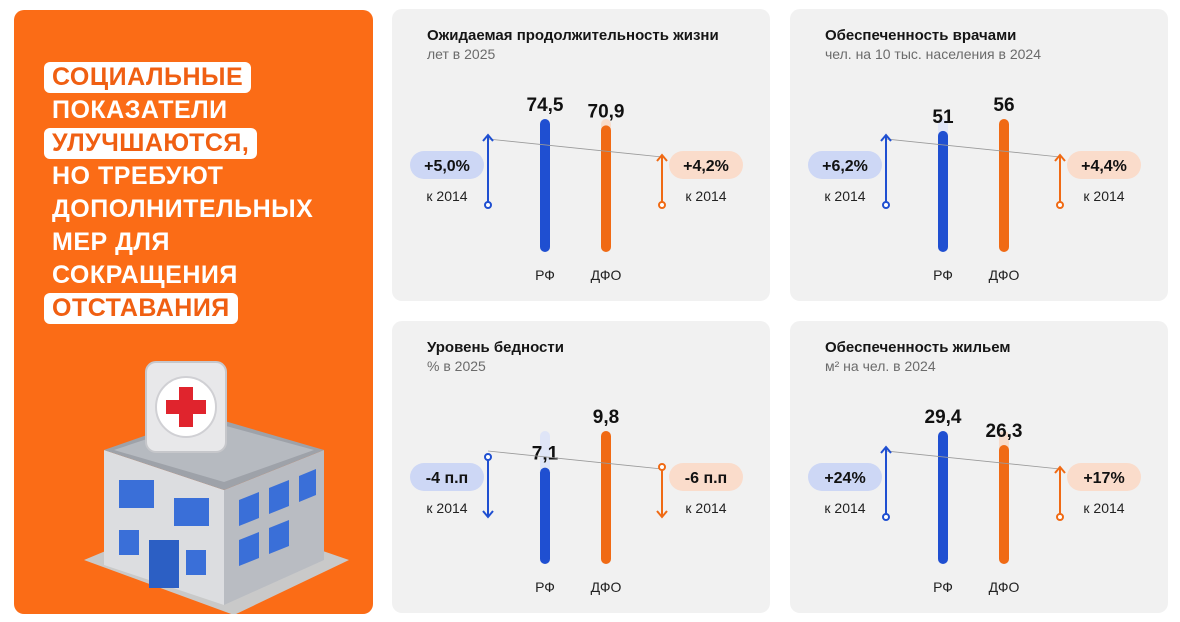 This screenshot has height=622, width=1180. I want to click on door-icon, so click(164, 564).